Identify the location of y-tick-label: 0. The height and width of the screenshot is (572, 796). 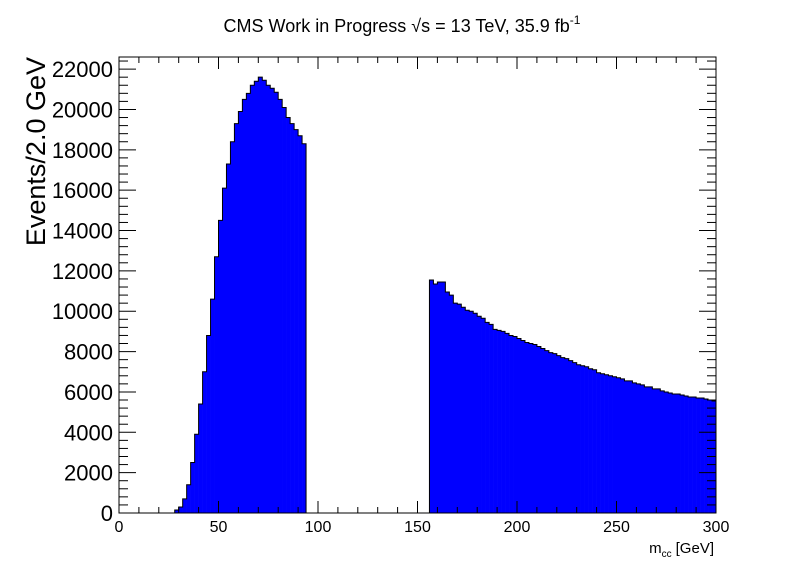
(107, 513).